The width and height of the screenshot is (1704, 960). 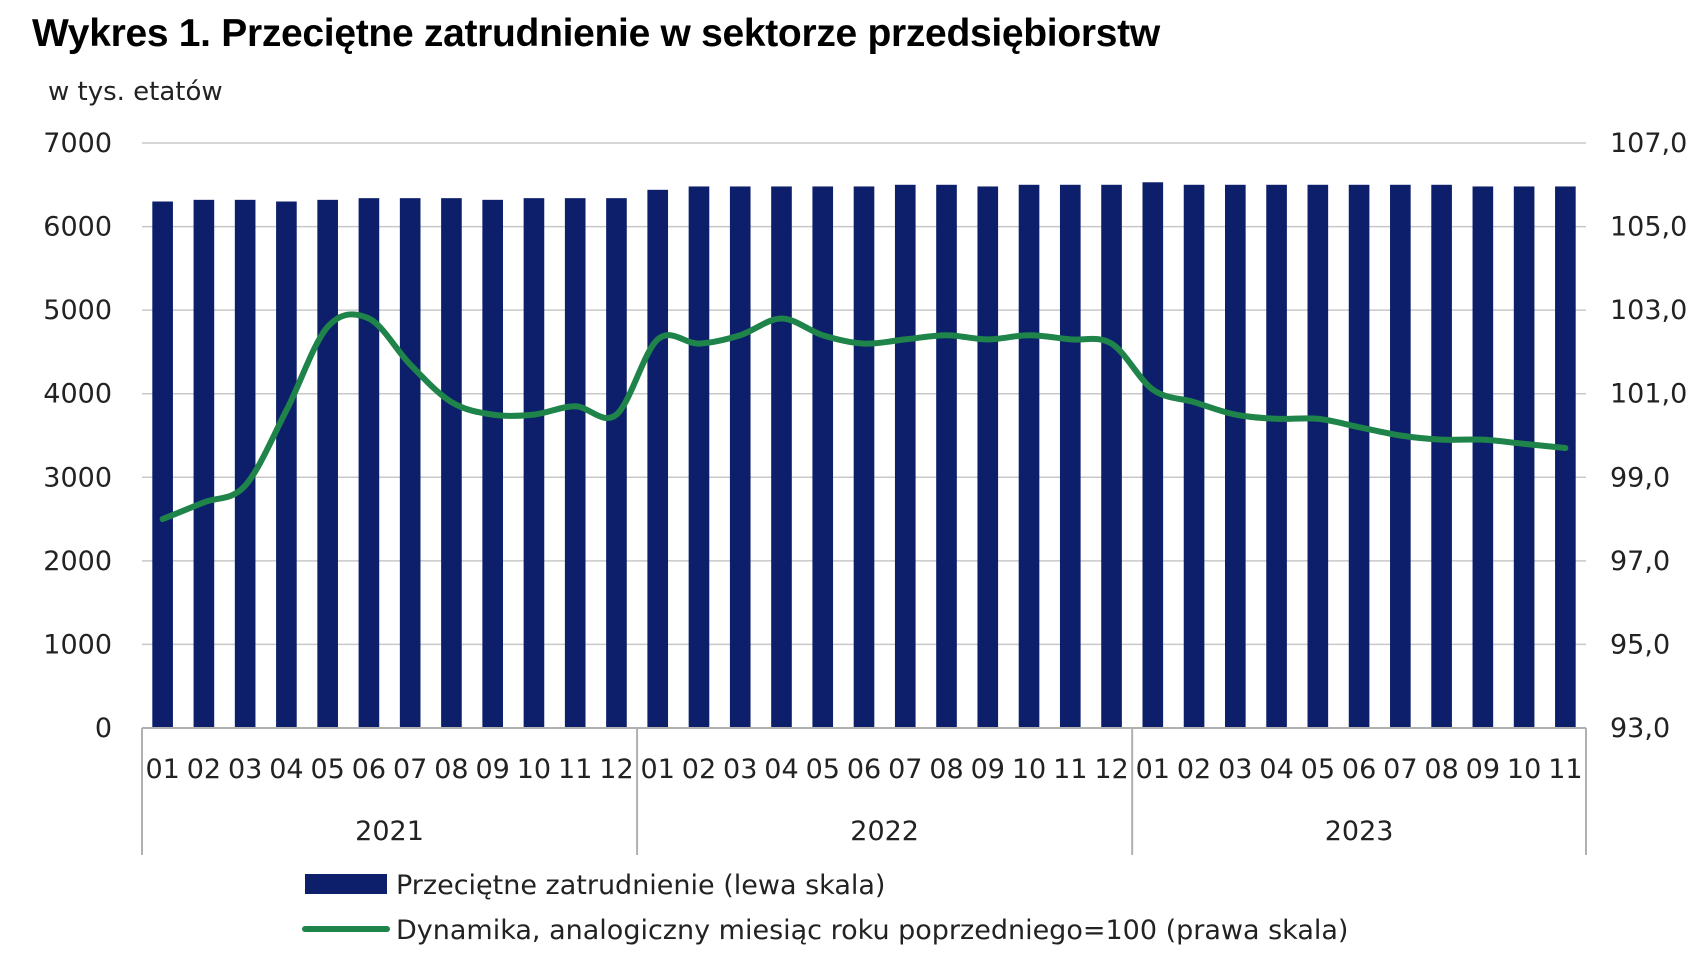 I want to click on x-group-label: 2022, so click(x=884, y=831).